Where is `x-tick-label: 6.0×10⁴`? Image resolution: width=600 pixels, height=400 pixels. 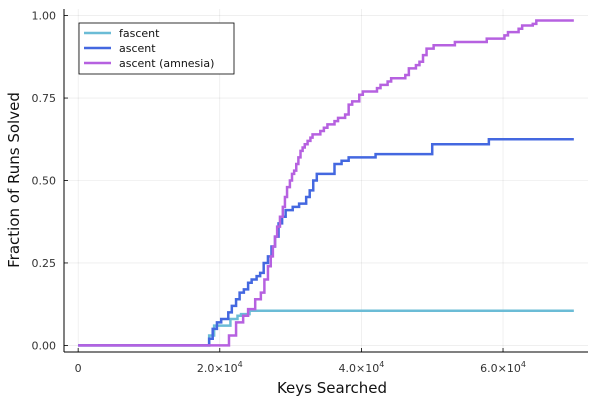 x-tick-label: 6.0×10⁴ is located at coordinates (503, 367).